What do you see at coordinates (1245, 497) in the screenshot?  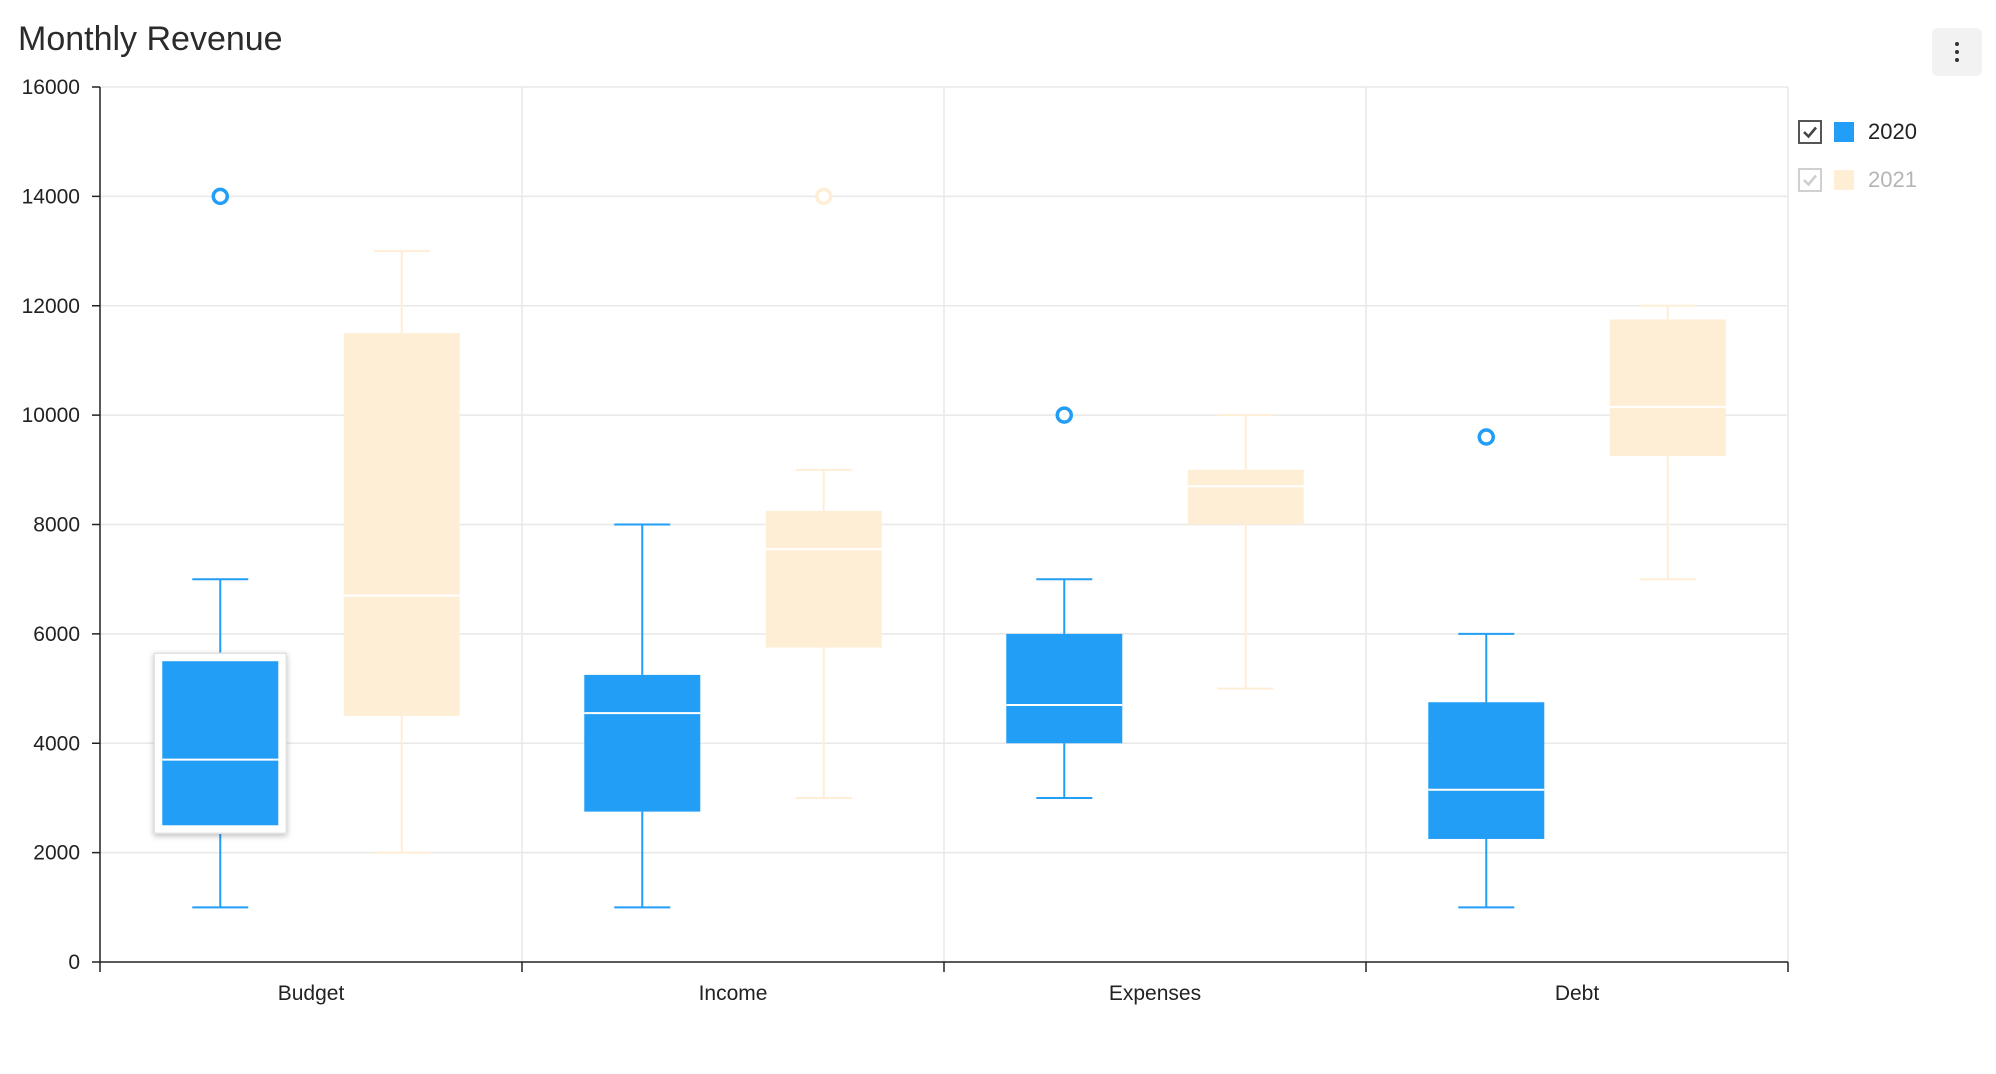 I see `box-2021-expenses` at bounding box center [1245, 497].